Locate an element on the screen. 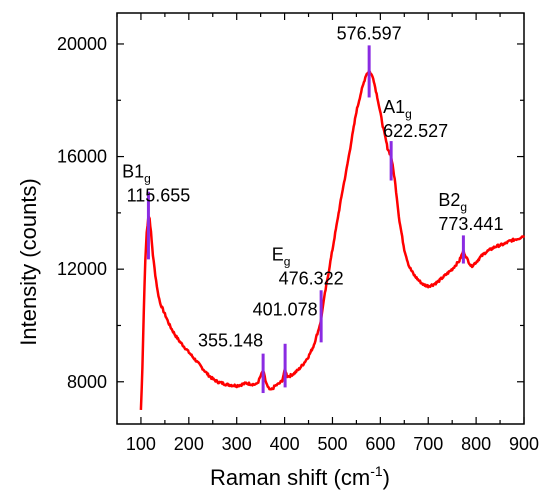 The width and height of the screenshot is (550, 503). peak-label: 476.322 is located at coordinates (311, 279).